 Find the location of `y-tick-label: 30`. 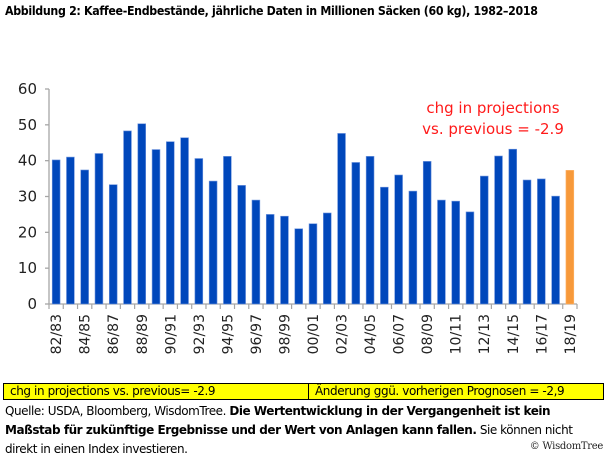

y-tick-label: 30 is located at coordinates (27, 197).